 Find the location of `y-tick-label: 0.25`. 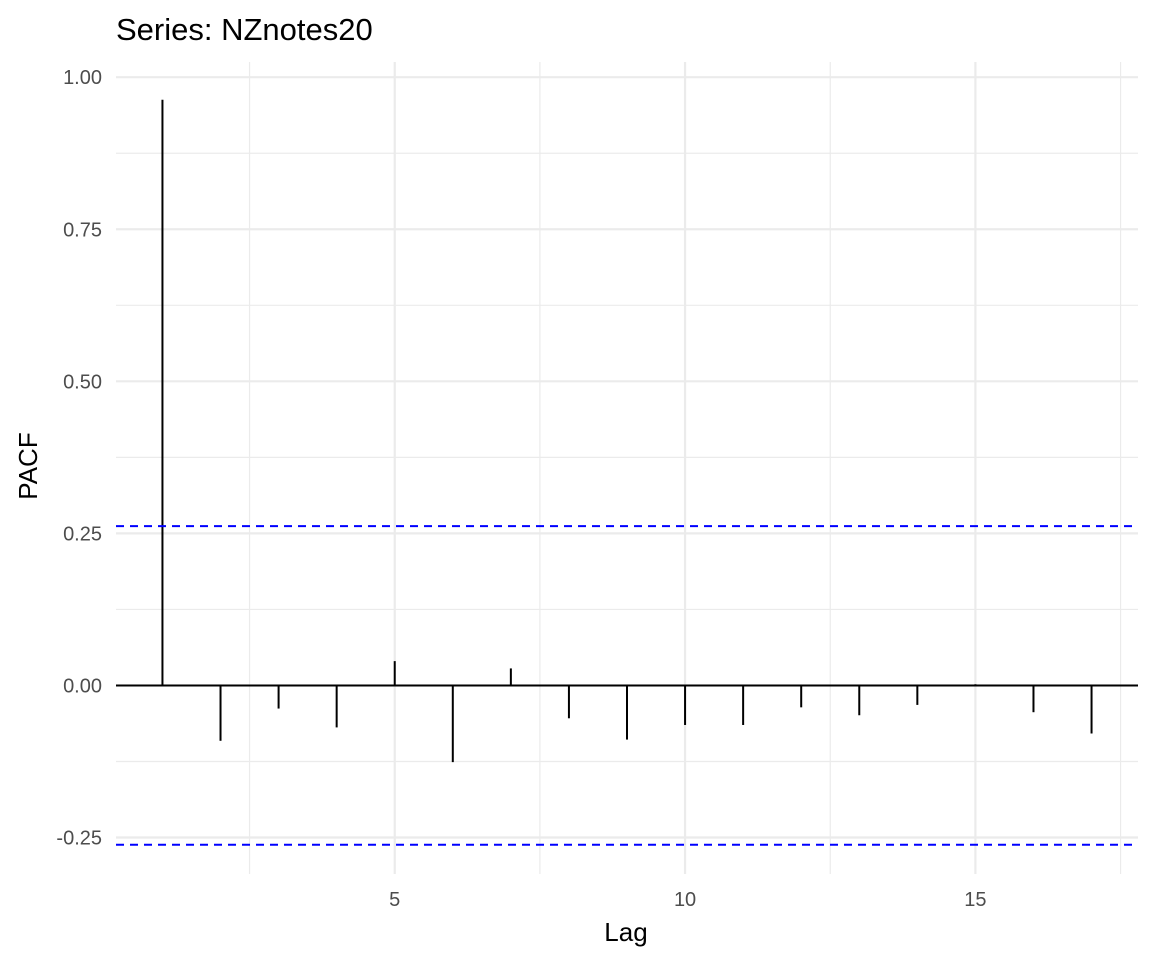

y-tick-label: 0.25 is located at coordinates (82, 534).